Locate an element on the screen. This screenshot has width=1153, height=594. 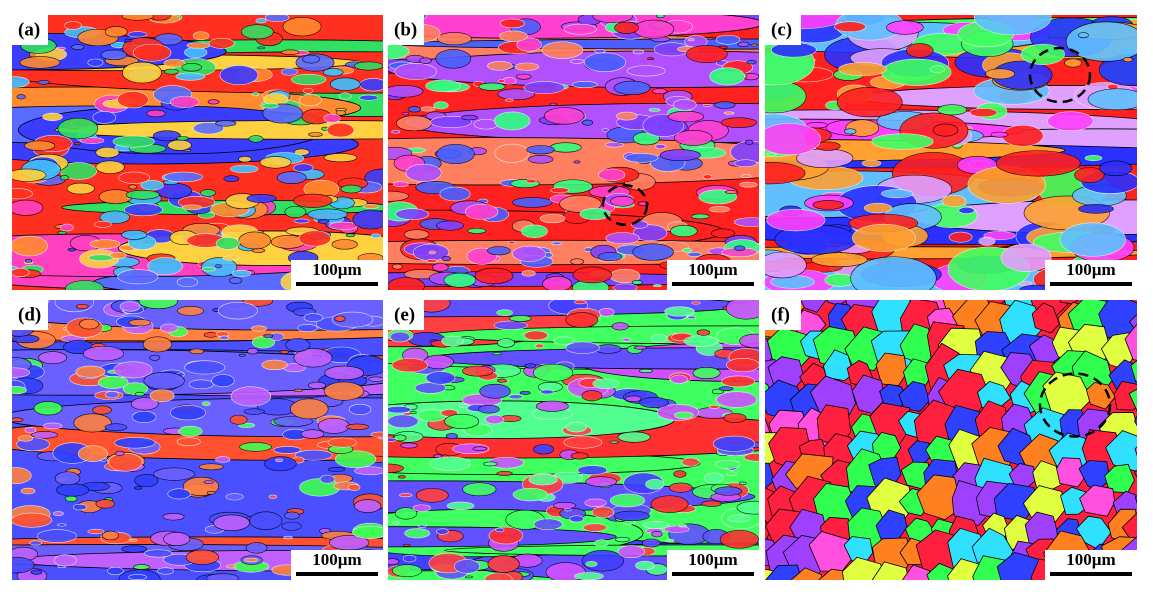
panel-label: (d) is located at coordinates (29, 314).